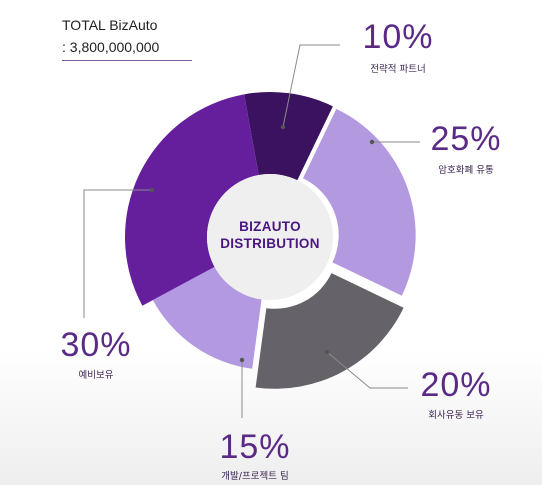 This screenshot has width=542, height=485. I want to click on center-title-line2: DISTRIBUTION, so click(270, 243).